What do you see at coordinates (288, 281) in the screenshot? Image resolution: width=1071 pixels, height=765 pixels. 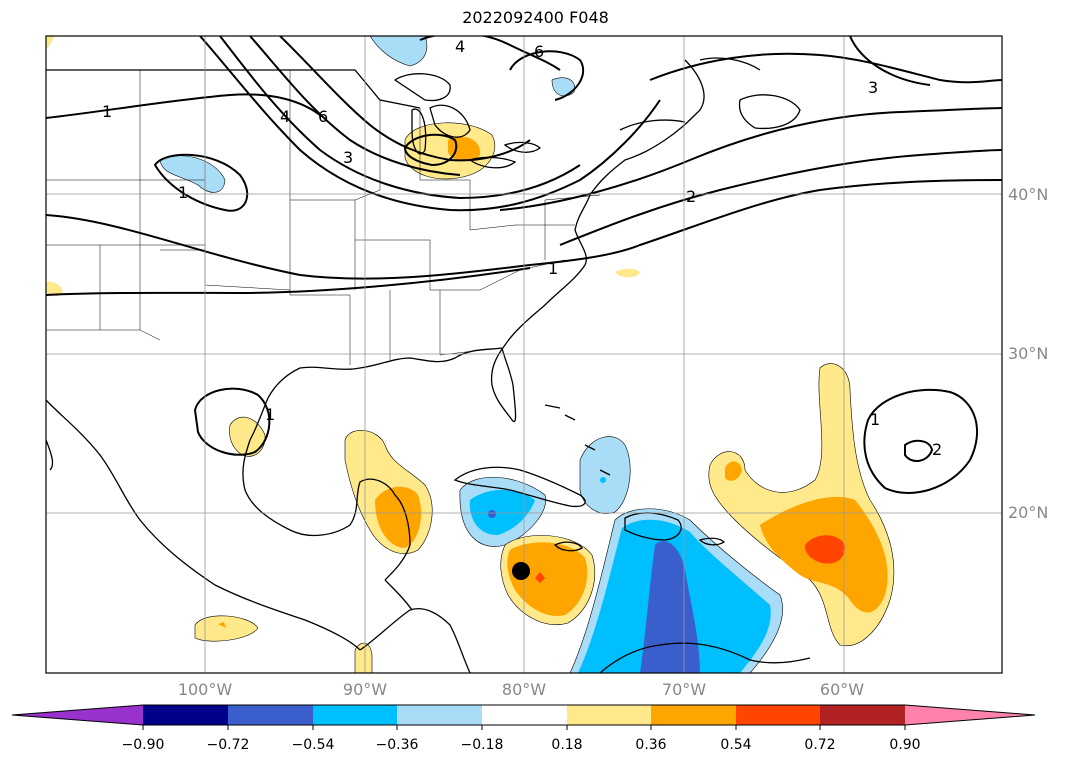 I see `contour-1c` at bounding box center [288, 281].